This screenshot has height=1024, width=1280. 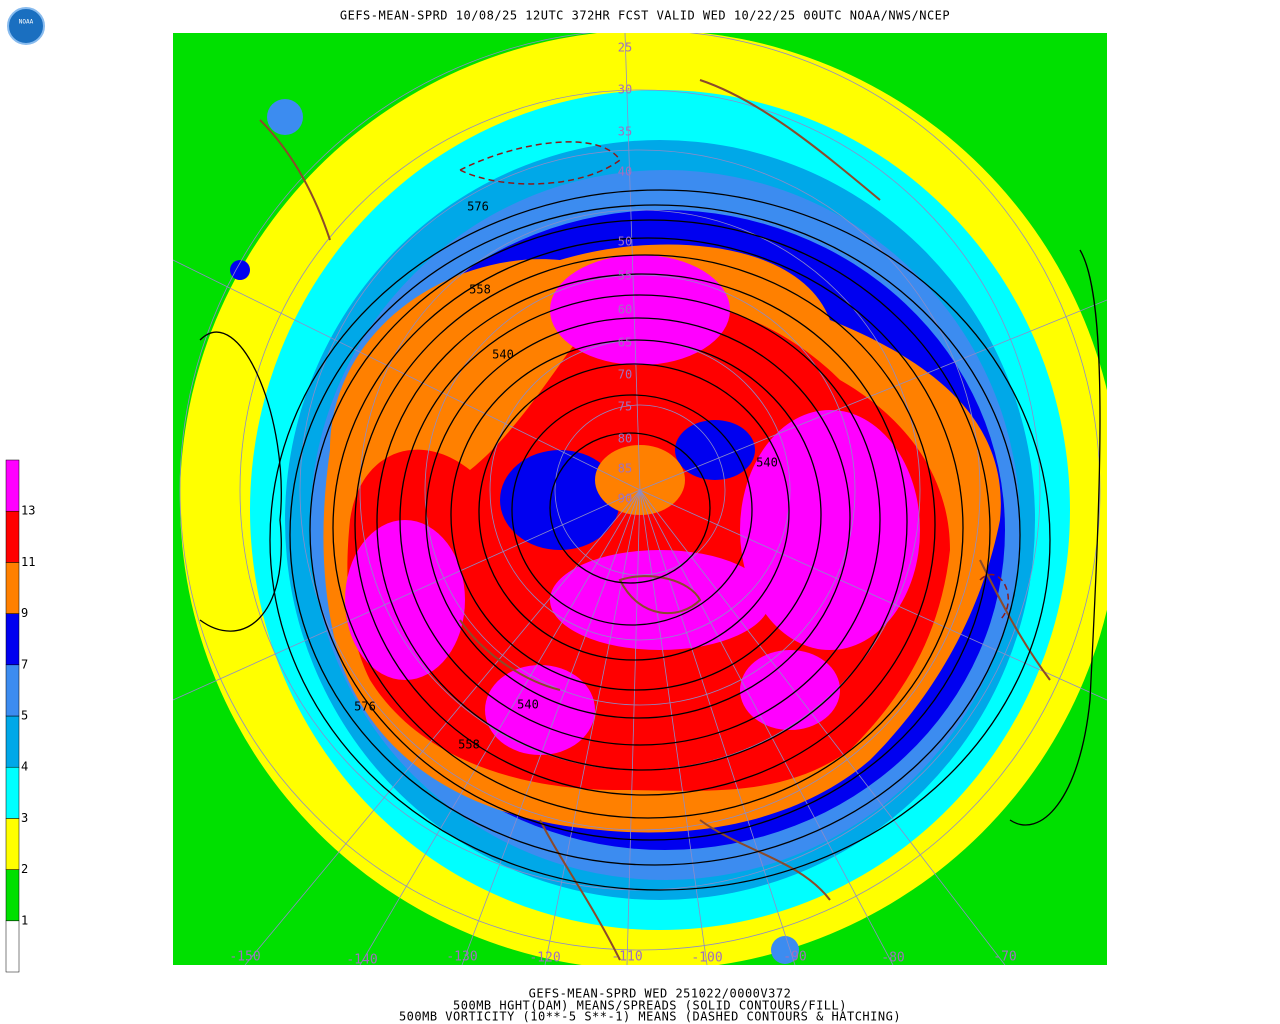 I want to click on lon-label: -130, so click(x=461, y=957).